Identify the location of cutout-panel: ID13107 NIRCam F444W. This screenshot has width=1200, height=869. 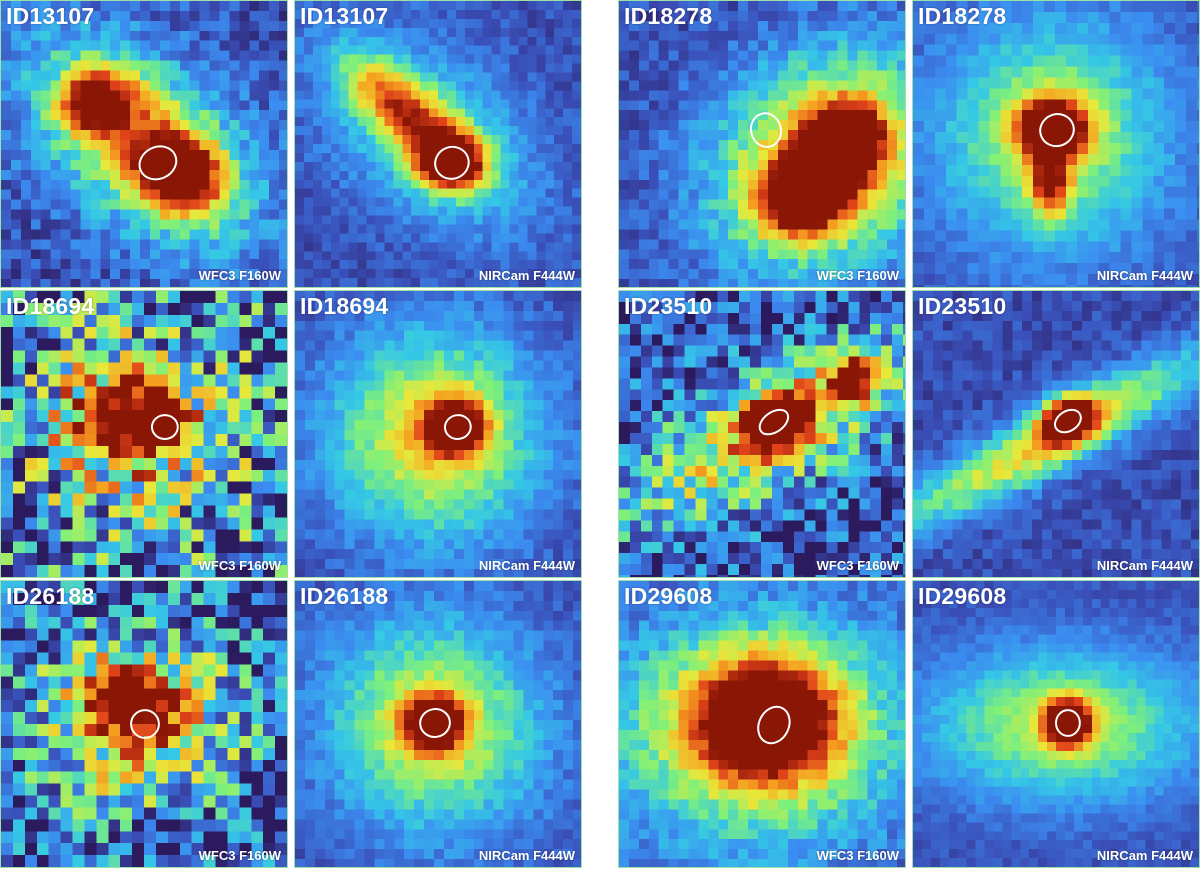
(438, 144).